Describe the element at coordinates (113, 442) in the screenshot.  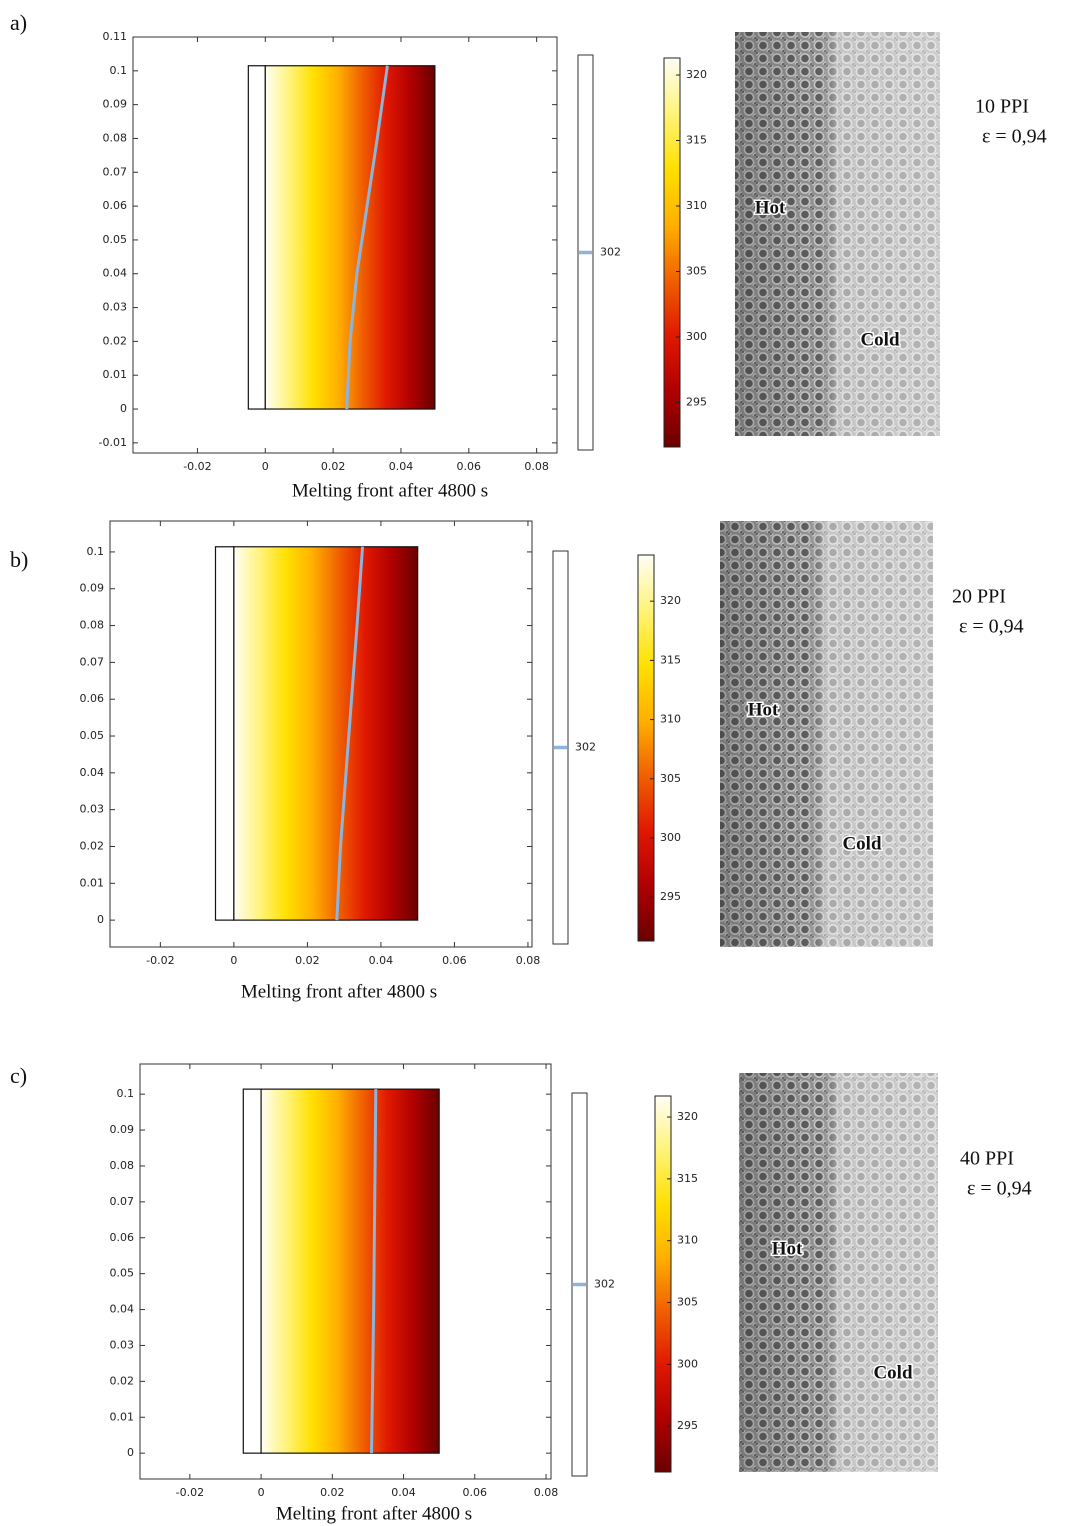
I see `y-tick-label: -0.01` at that location.